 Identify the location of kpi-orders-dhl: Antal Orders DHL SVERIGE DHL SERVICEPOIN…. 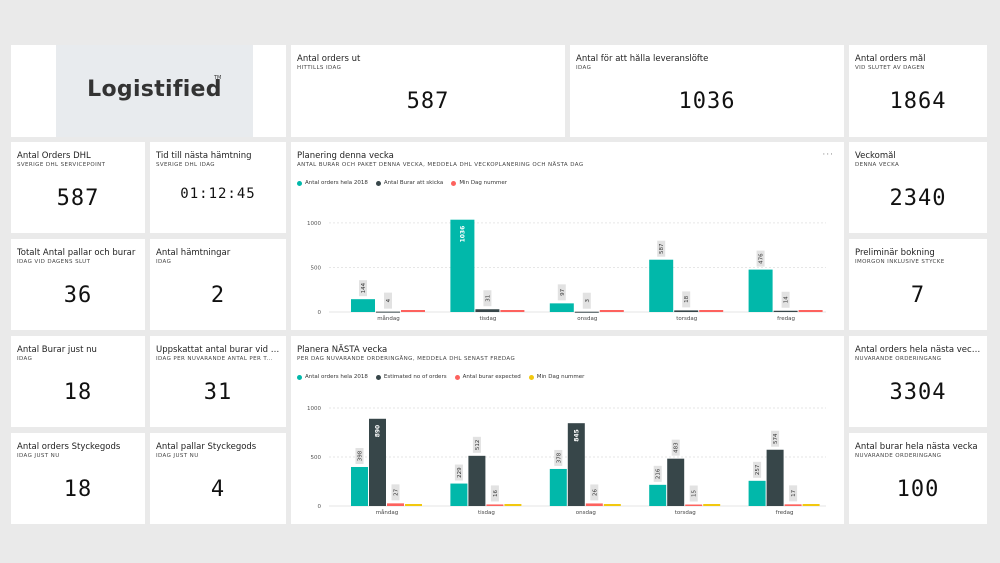
(78, 187).